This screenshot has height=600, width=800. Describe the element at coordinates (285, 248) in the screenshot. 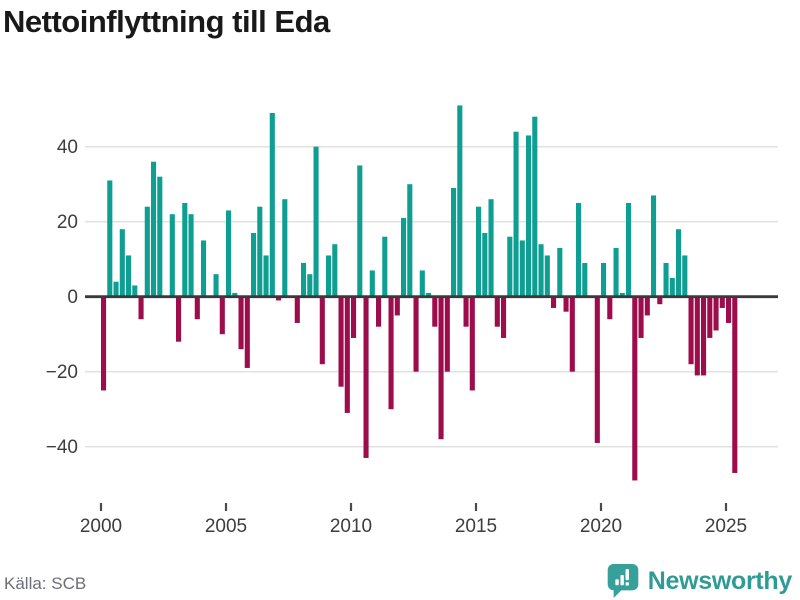

I see `bar-2007-Q2: 2007 Q2: 26` at that location.